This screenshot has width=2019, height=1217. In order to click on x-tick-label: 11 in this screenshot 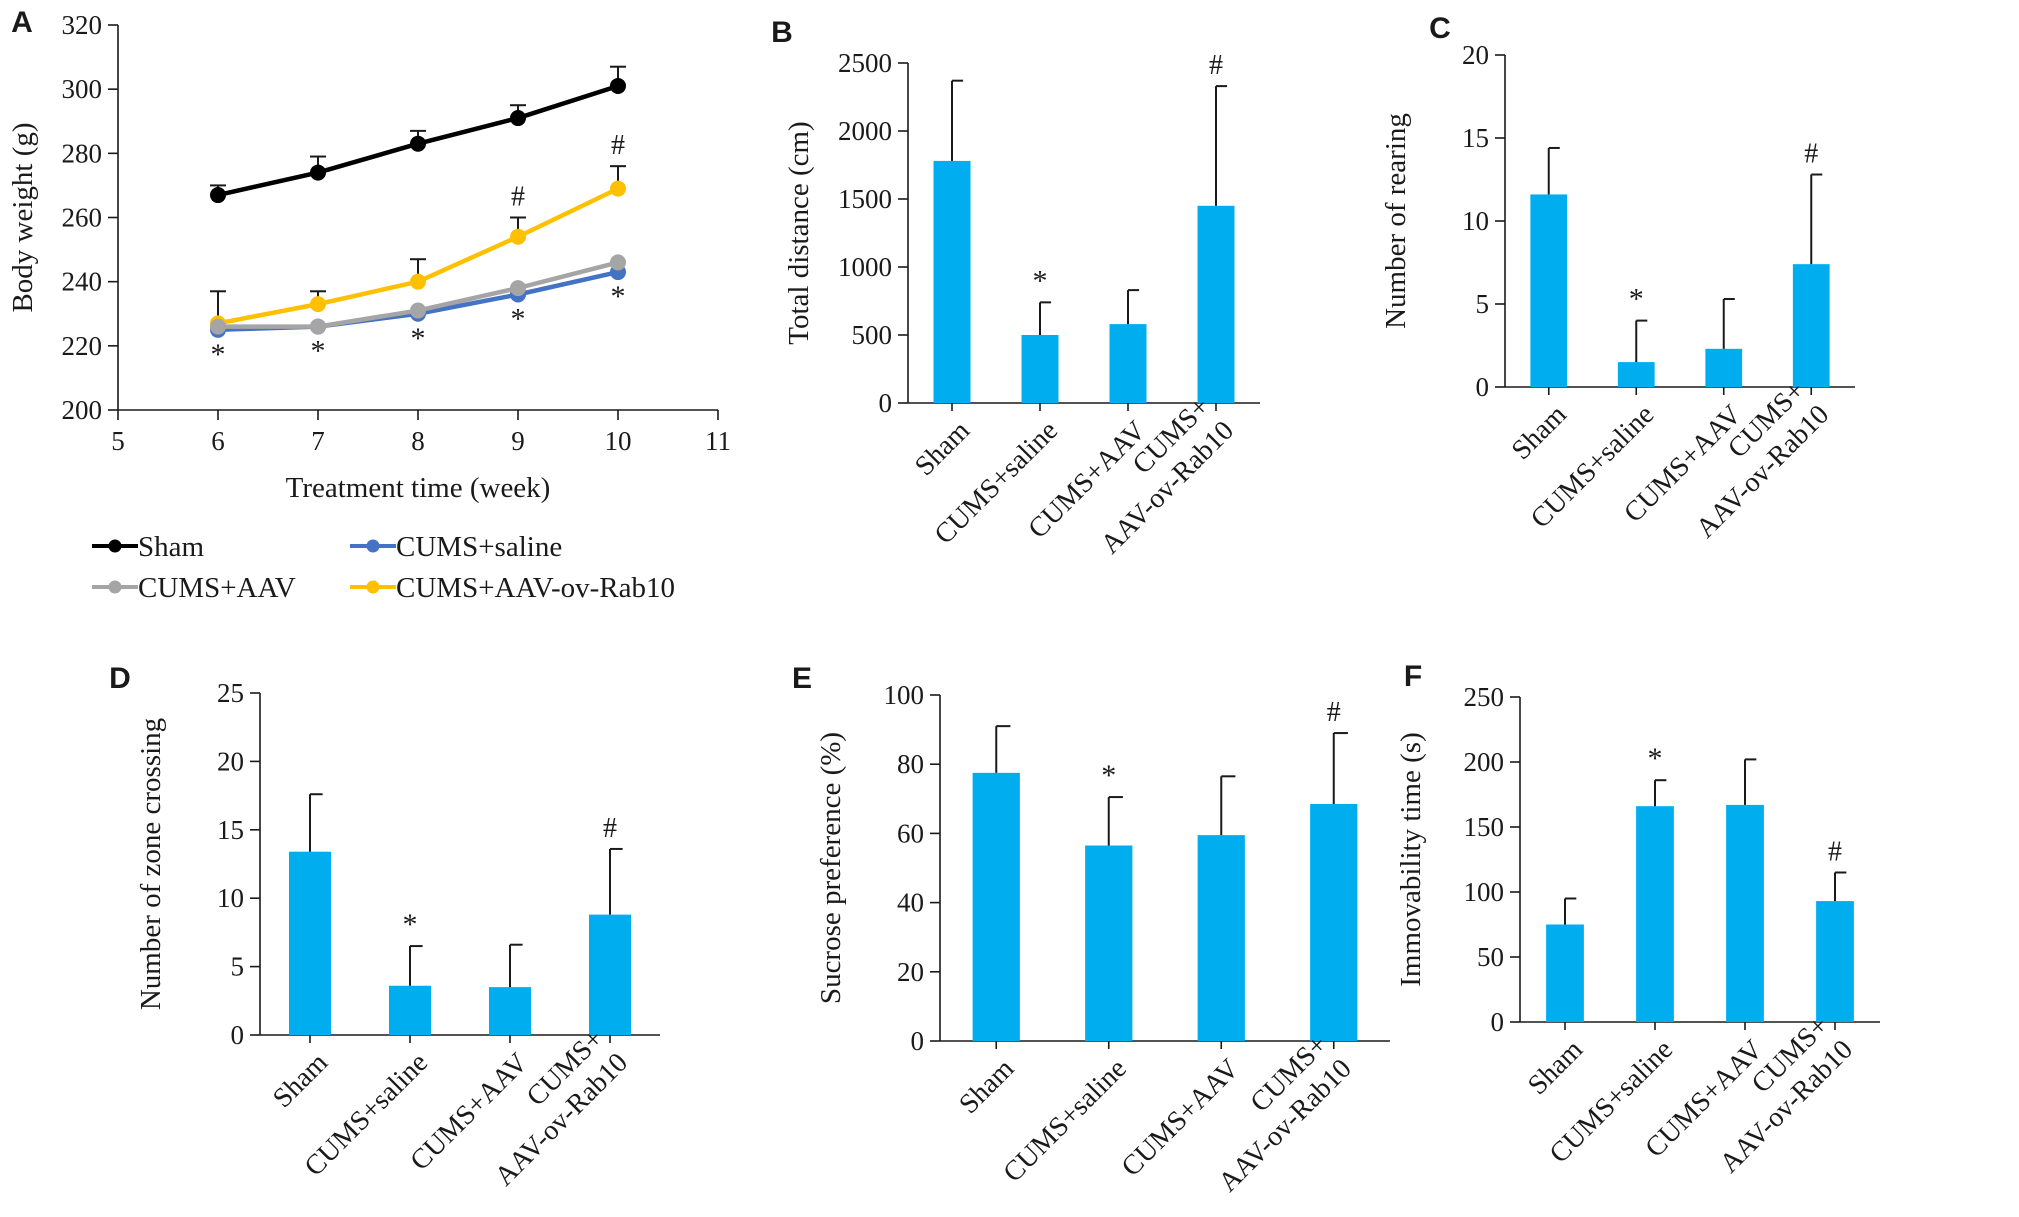, I will do `click(718, 441)`.